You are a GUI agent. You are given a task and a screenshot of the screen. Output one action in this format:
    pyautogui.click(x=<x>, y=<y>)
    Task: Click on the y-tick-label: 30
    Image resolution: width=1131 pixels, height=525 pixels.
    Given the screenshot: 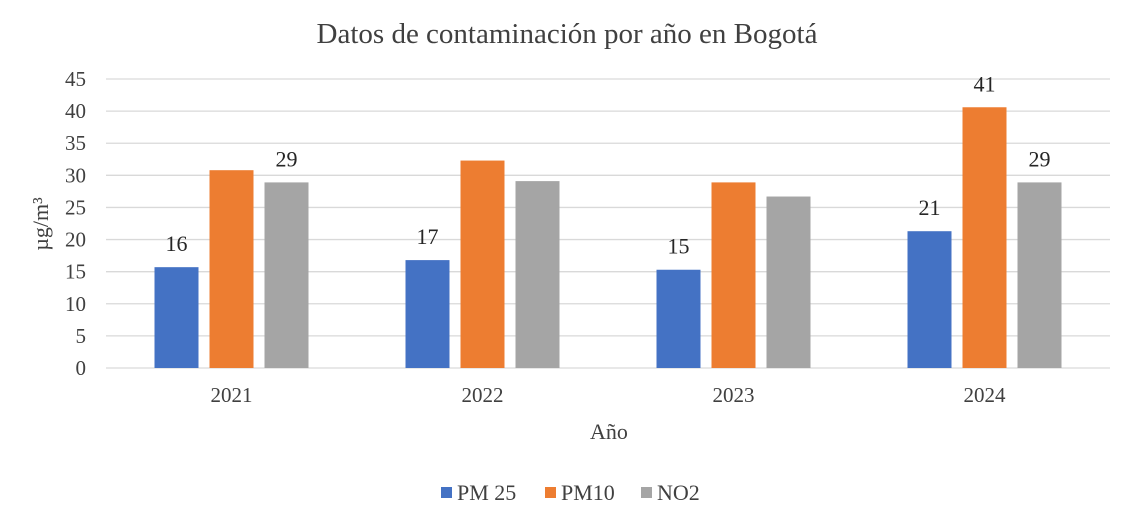 What is the action you would take?
    pyautogui.click(x=75, y=175)
    